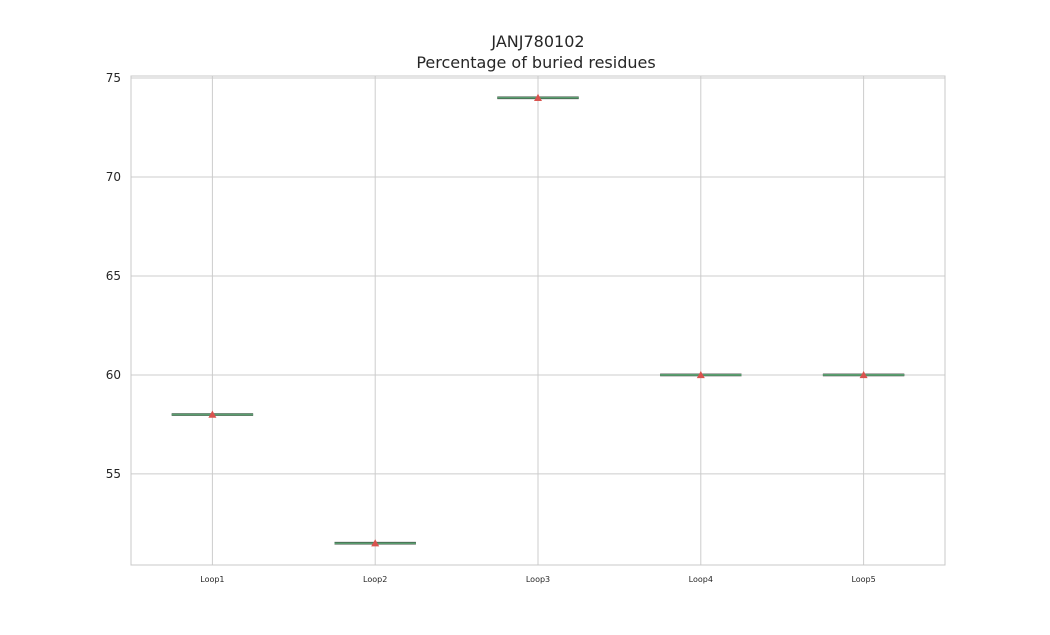  Describe the element at coordinates (375, 543) in the screenshot. I see `mean-marker-loop2` at that location.